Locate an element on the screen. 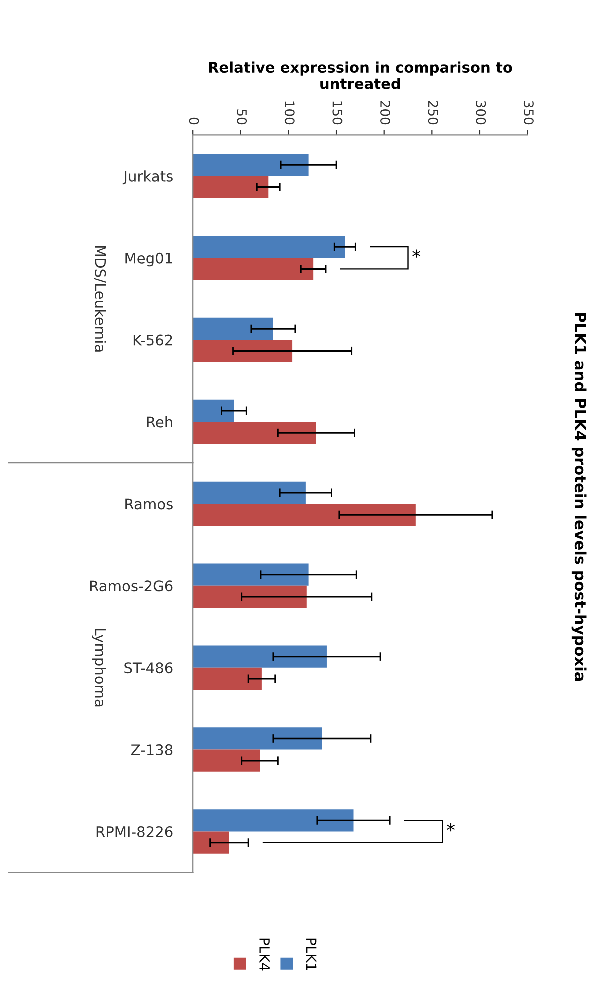  x-tick-label: 200 is located at coordinates (385, 113).